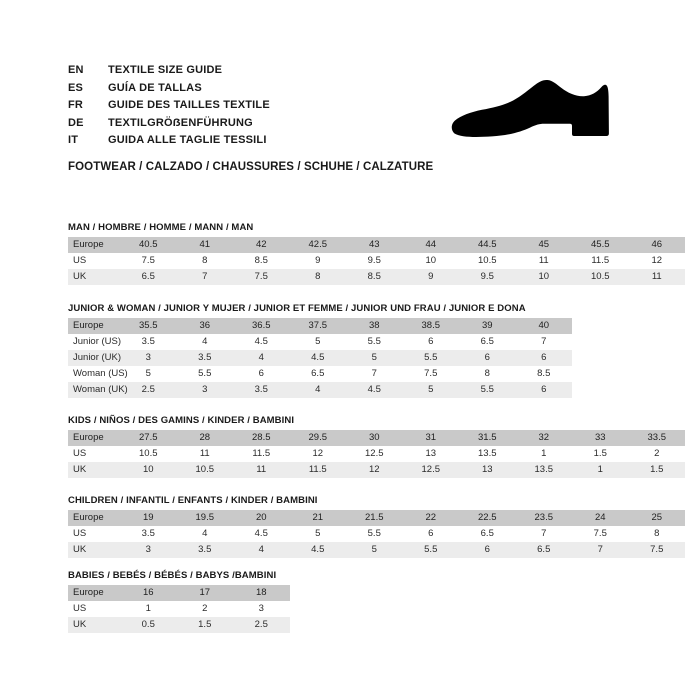 The image size is (700, 700). What do you see at coordinates (543, 470) in the screenshot?
I see `size-cell: 13.5` at bounding box center [543, 470].